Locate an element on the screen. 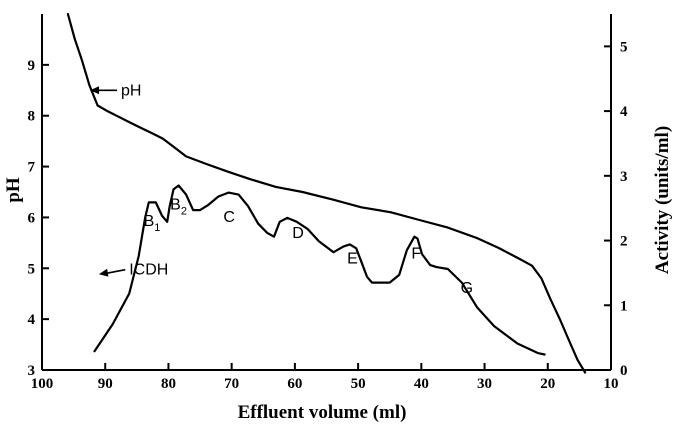 This screenshot has width=680, height=424. y-left-tick-label: 5 is located at coordinates (32, 269).